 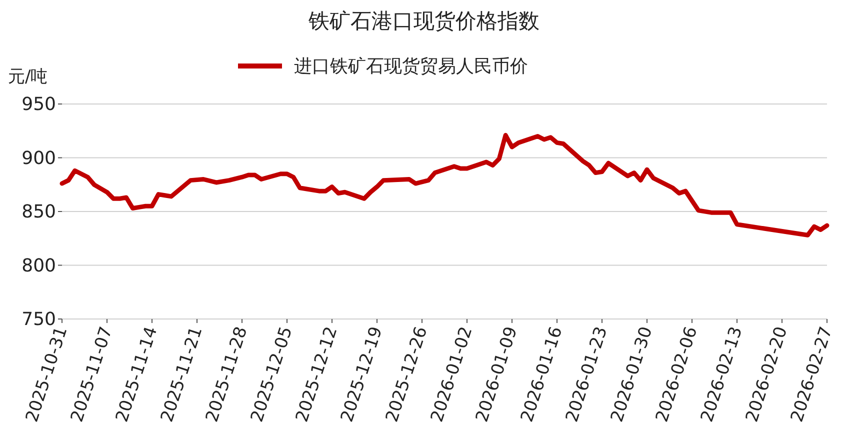 I want to click on legend: 进口铁矿石现货贸易人民币价, so click(x=383, y=66).